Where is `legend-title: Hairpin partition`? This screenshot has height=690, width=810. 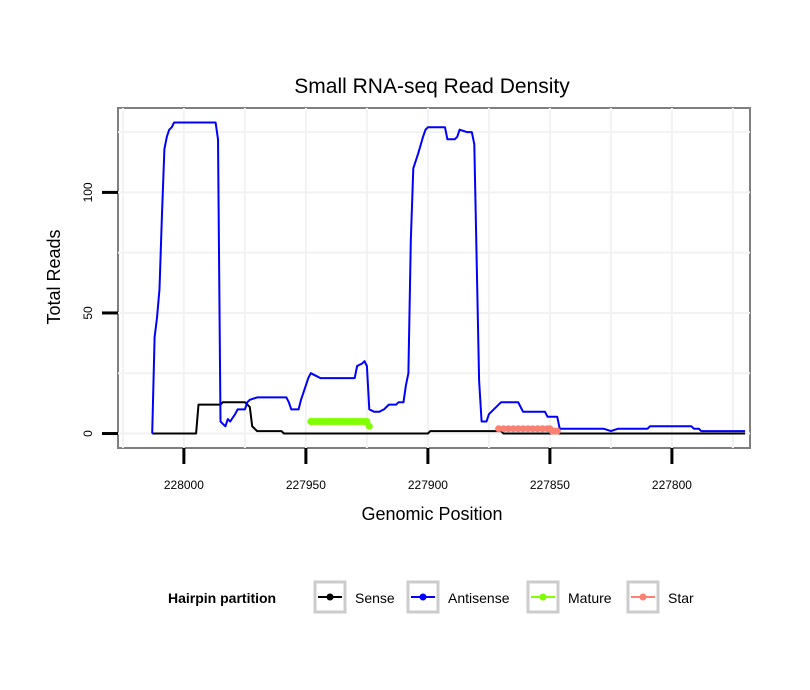
legend-title: Hairpin partition is located at coordinates (222, 598).